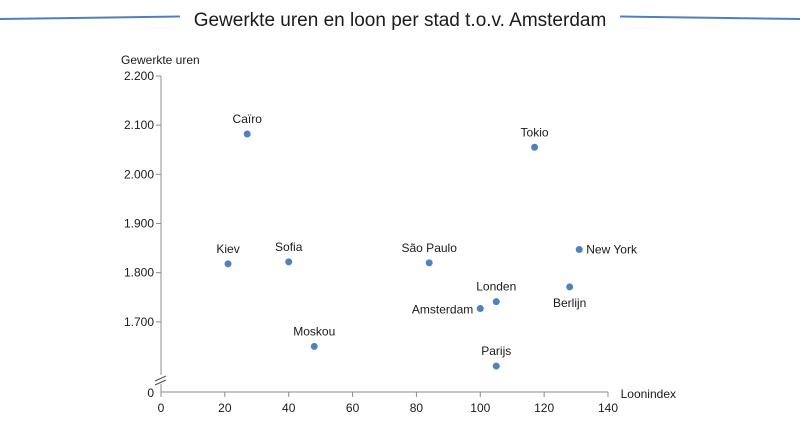 The width and height of the screenshot is (800, 440). I want to click on y-tick-label-5: 2.200, so click(139, 76).